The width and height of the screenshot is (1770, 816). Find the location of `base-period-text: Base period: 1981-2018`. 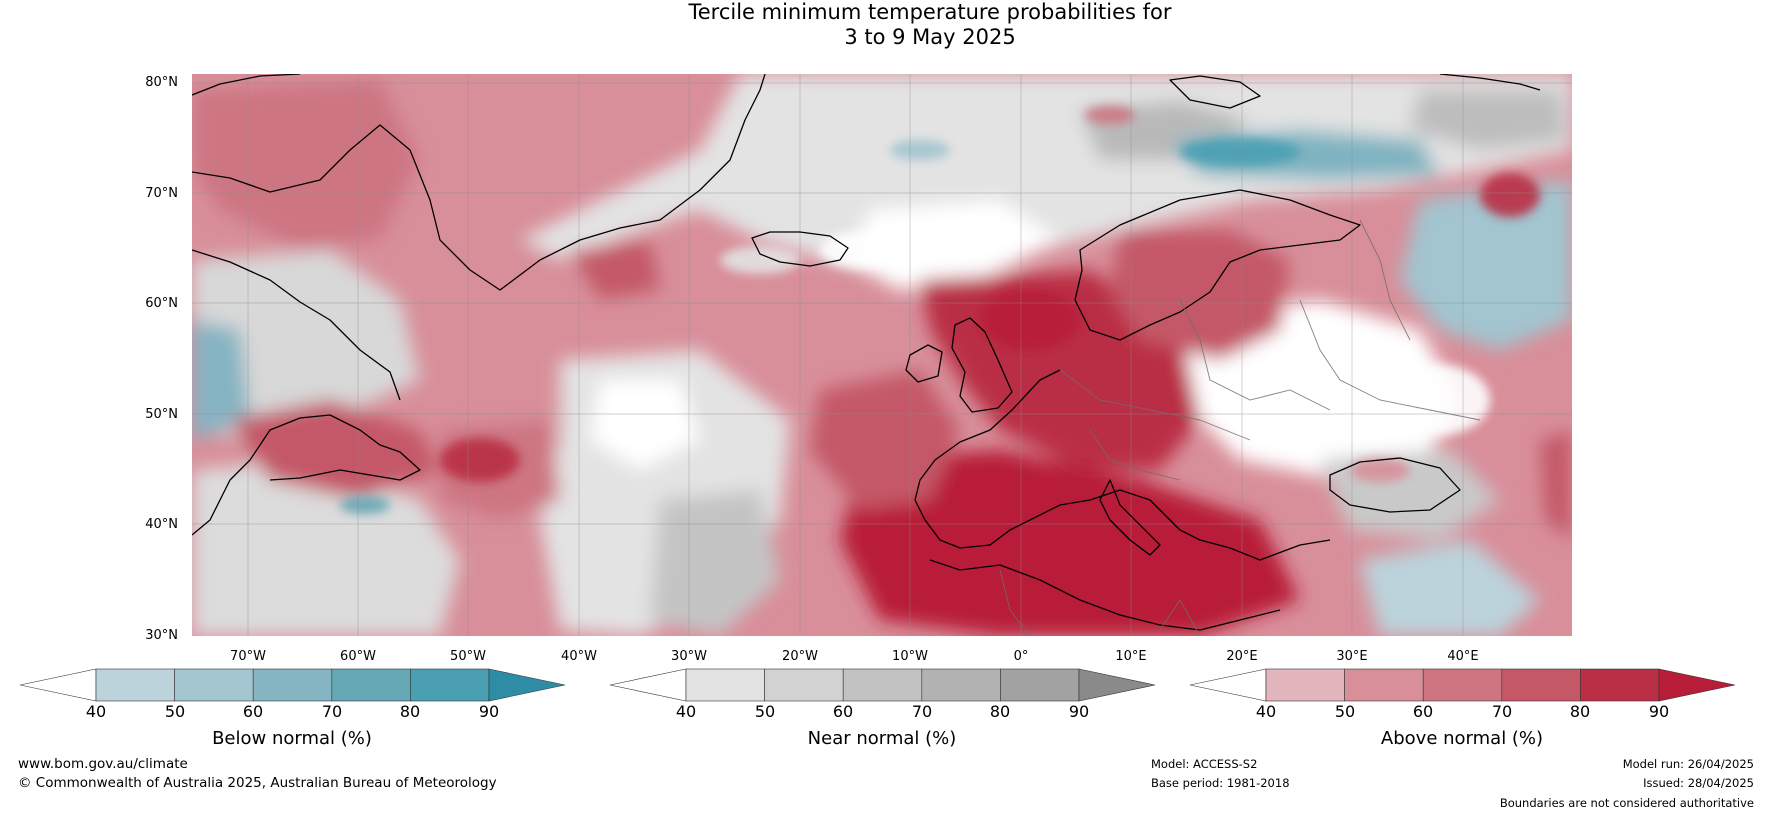

base-period-text: Base period: 1981-2018 is located at coordinates (1220, 783).